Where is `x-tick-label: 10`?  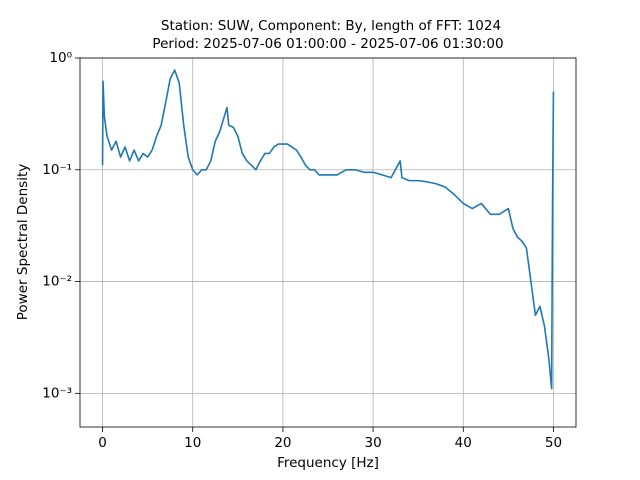 x-tick-label: 10 is located at coordinates (192, 443).